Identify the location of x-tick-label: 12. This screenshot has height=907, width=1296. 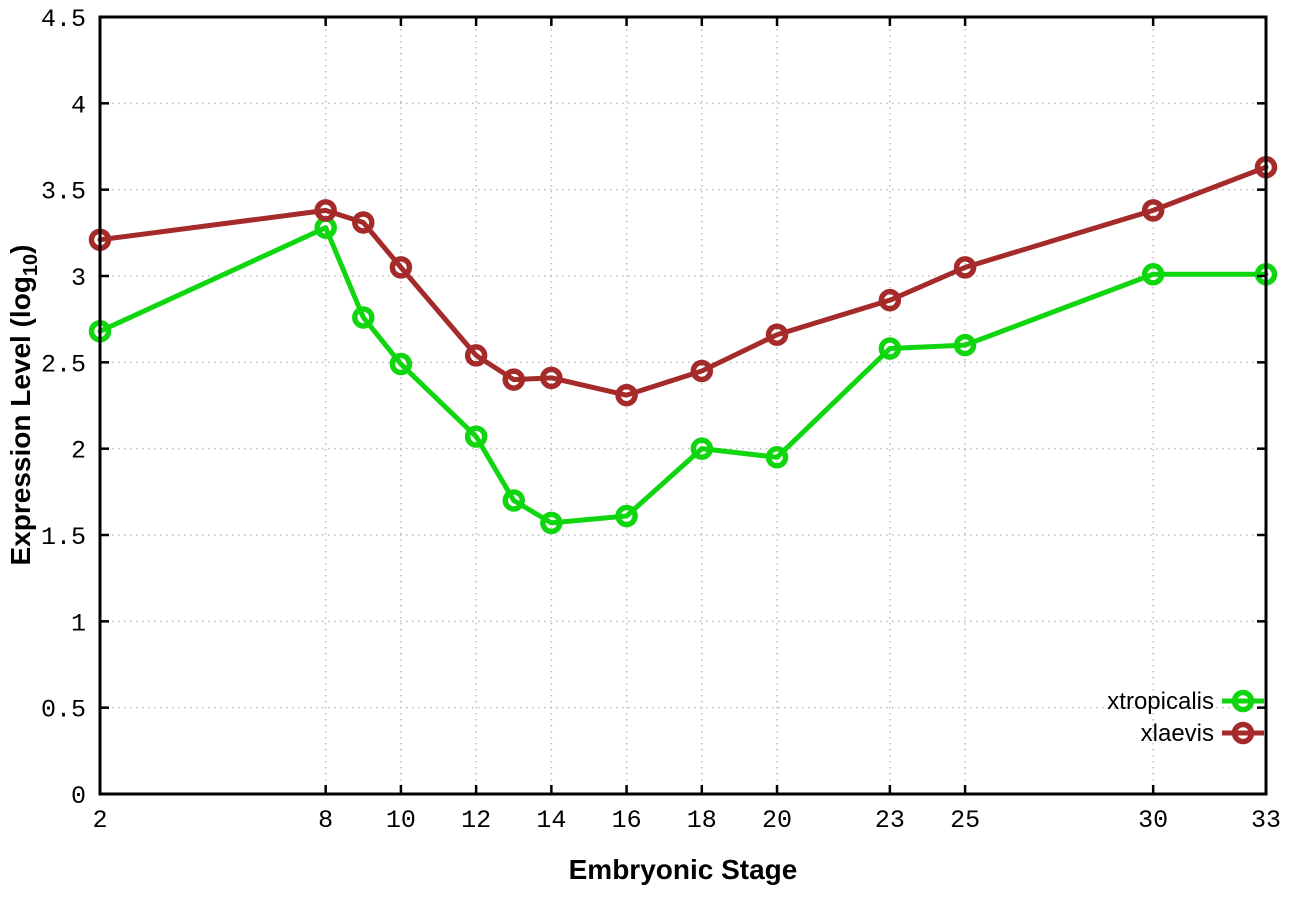
(476, 820).